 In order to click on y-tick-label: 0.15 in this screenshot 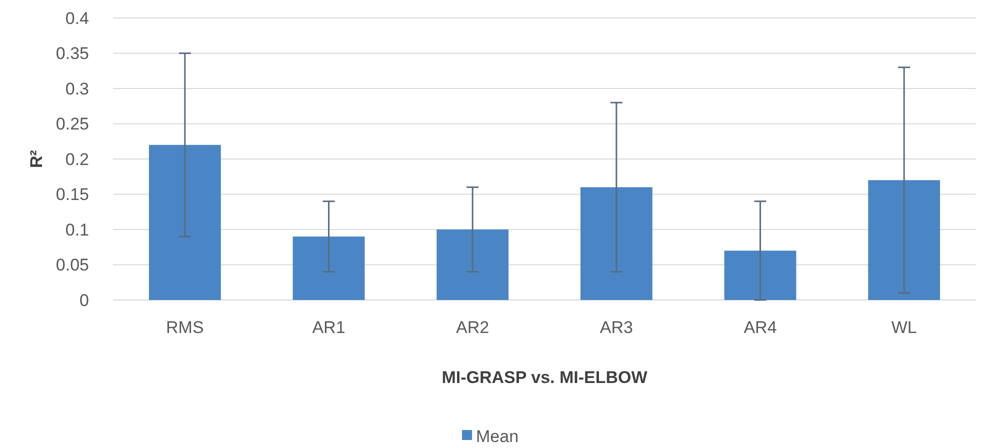, I will do `click(72, 194)`.